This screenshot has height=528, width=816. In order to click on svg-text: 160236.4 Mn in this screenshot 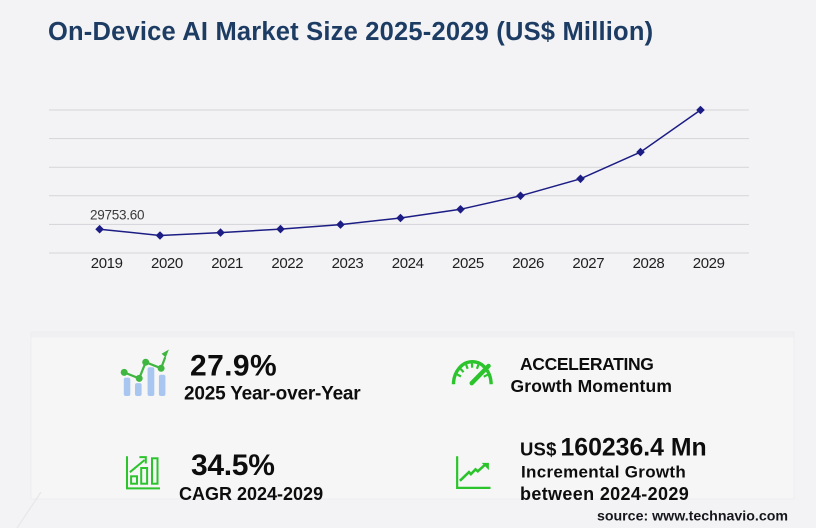, I will do `click(634, 447)`.